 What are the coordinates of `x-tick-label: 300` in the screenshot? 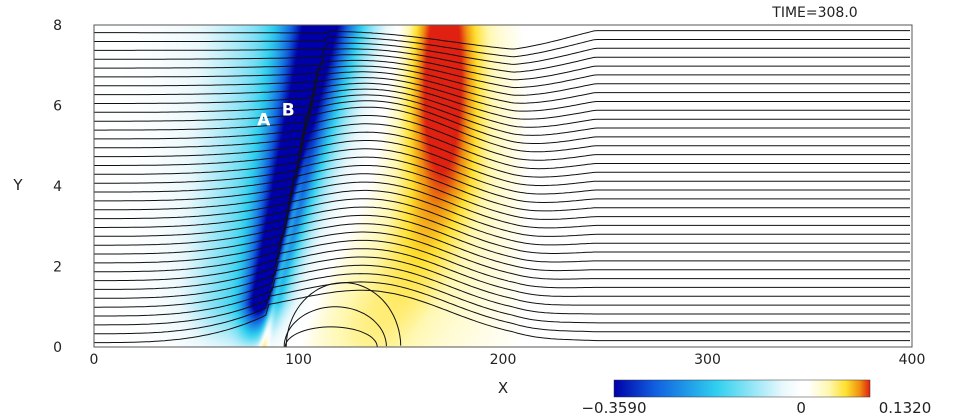 It's located at (707, 360).